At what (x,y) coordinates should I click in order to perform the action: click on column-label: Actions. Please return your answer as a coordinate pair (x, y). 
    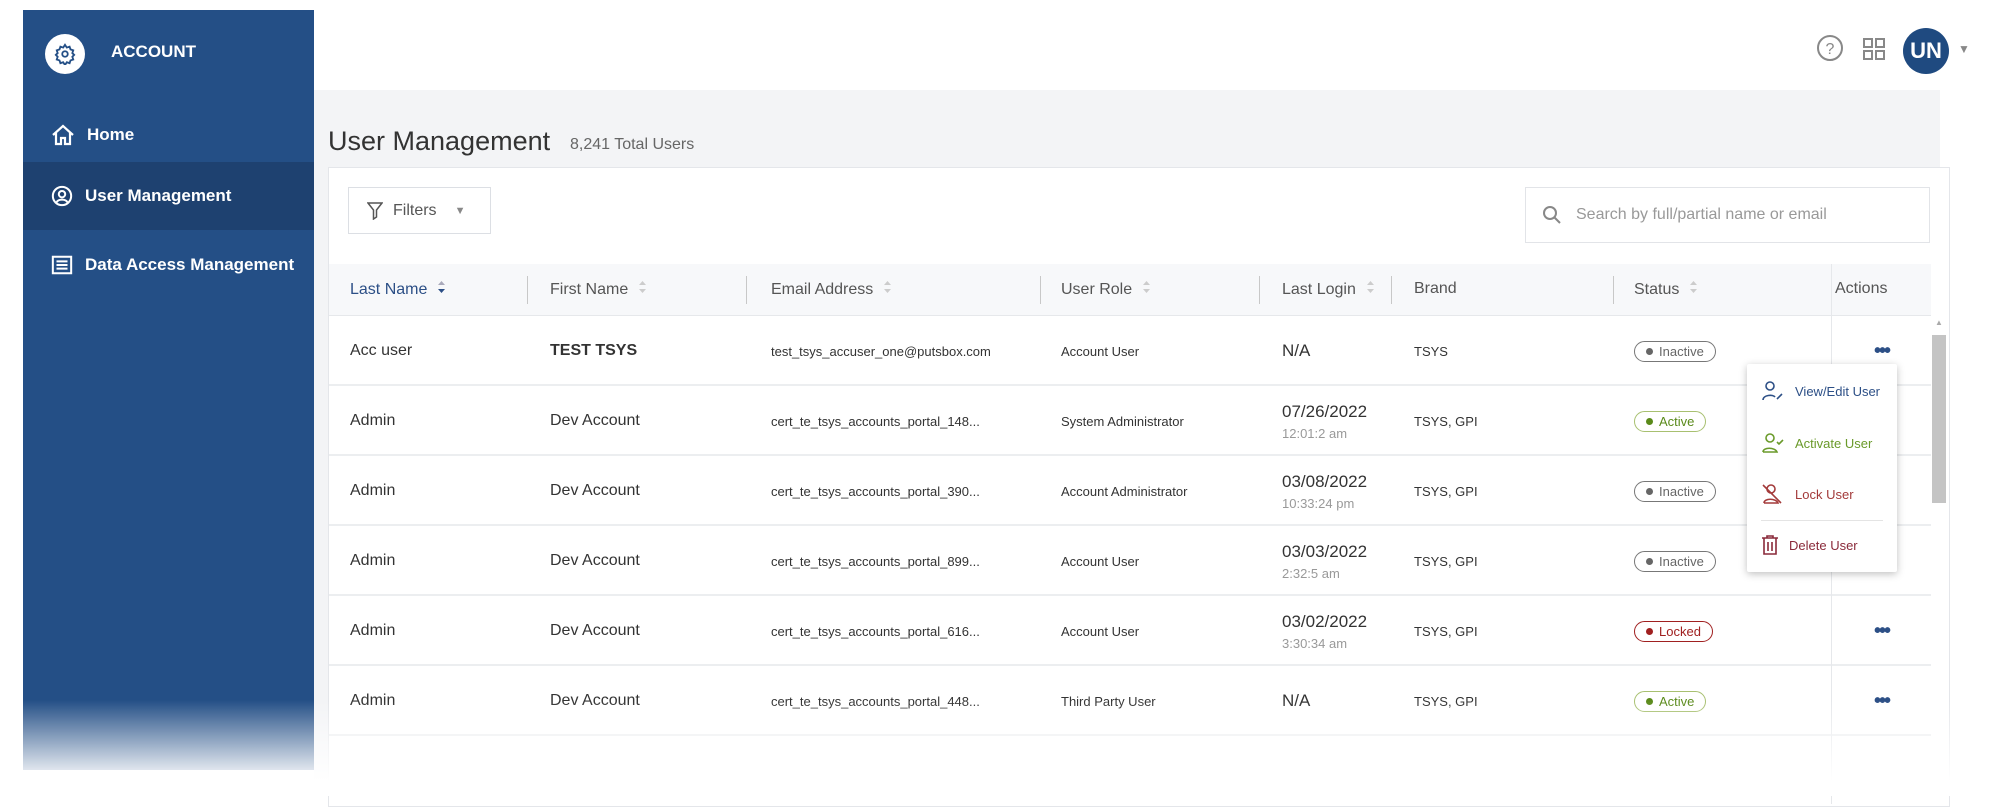
    Looking at the image, I should click on (1861, 288).